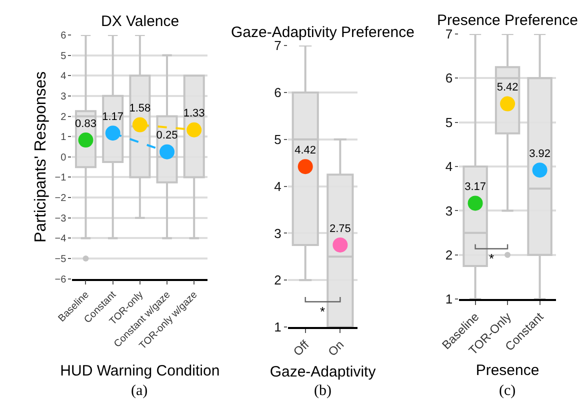 Image resolution: width=583 pixels, height=417 pixels. What do you see at coordinates (305, 150) in the screenshot?
I see `data-label: 4.42` at bounding box center [305, 150].